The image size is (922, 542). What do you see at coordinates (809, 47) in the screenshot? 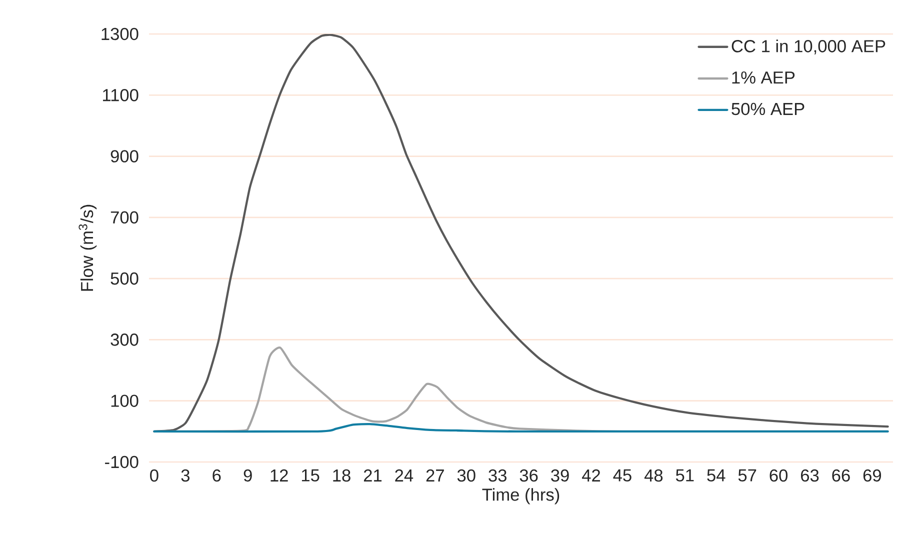
I see `legend-label: CC 1 in 10,000 AEP` at bounding box center [809, 47].